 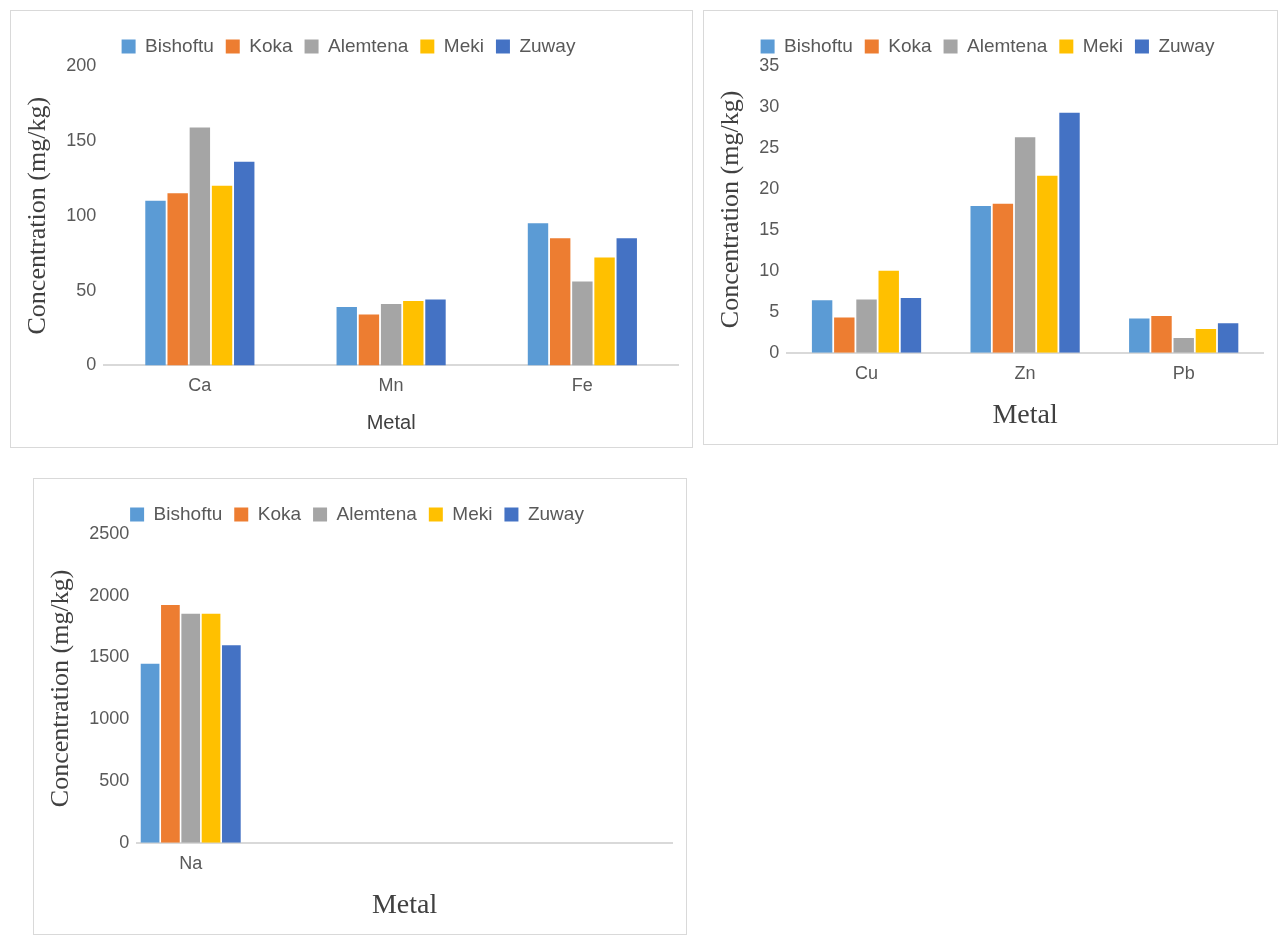 I want to click on y-tick-label: 20, so click(x=769, y=187).